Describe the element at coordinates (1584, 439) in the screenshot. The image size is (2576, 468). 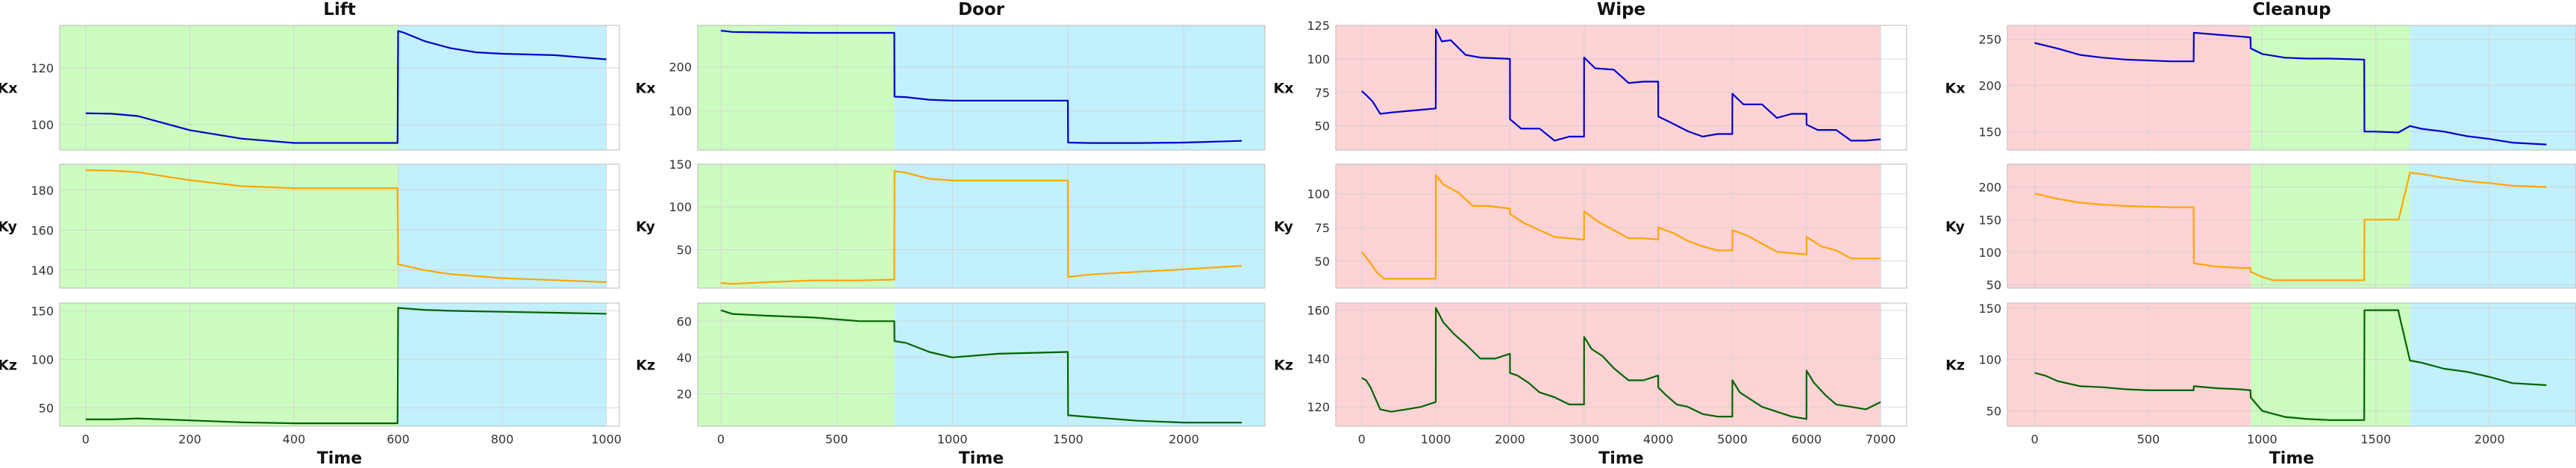
I see `x-tick-label: 3000` at that location.